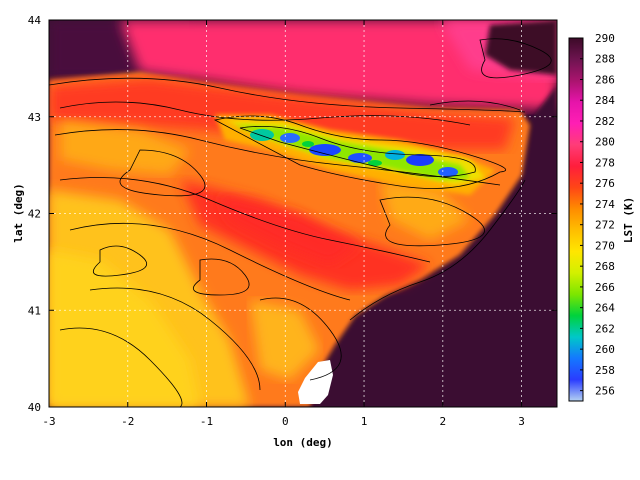  I want to click on colorbar-tick-label: 286, so click(605, 79).